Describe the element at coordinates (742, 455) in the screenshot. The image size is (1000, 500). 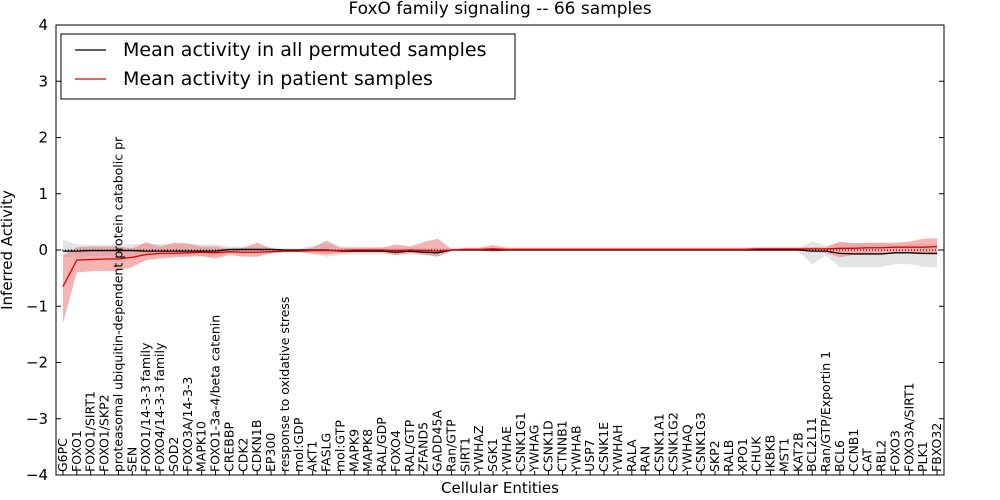
I see `x-tick-label: XPO1` at that location.